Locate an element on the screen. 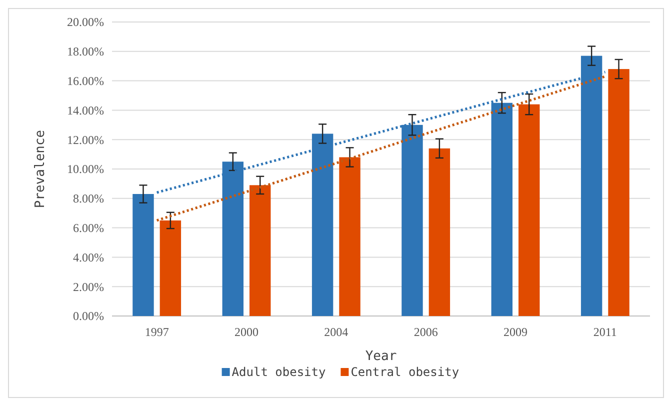  y-tick-label: 0.00% is located at coordinates (88, 316).